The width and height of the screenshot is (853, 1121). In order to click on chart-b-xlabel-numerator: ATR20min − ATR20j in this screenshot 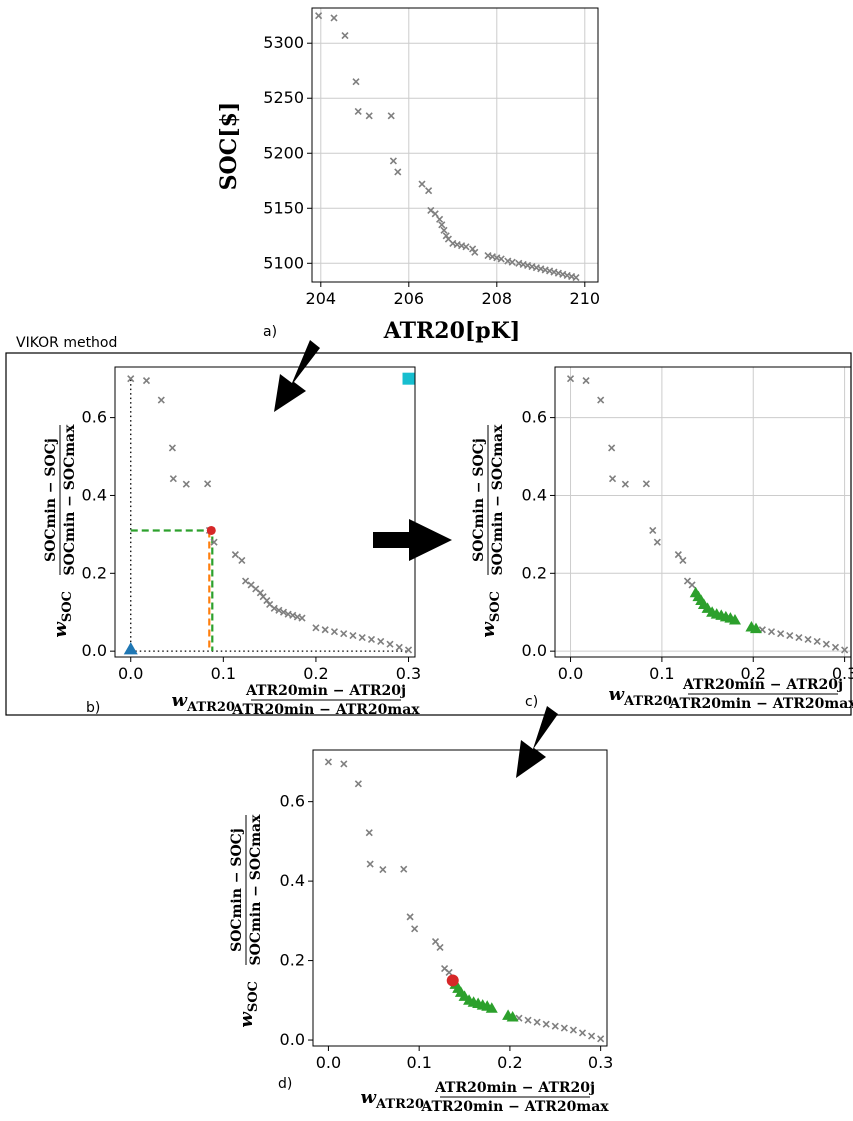, I will do `click(325, 691)`.